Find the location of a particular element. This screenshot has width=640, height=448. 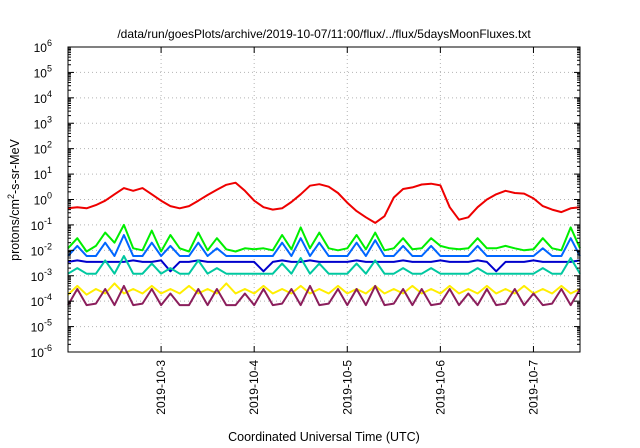

y-tick-label: 10⁻³ is located at coordinates (41, 275).